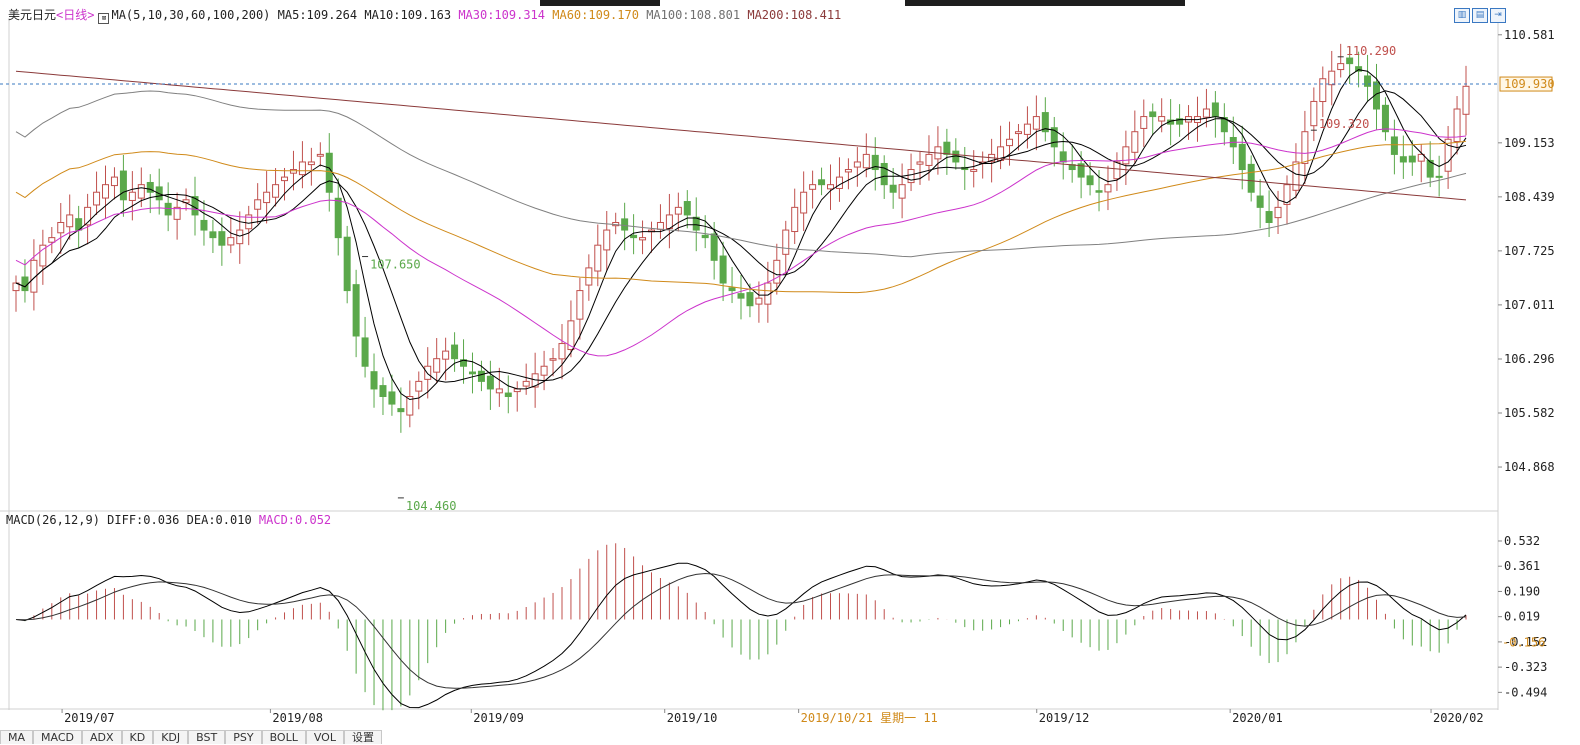 The image size is (1580, 745). Describe the element at coordinates (1462, 15) in the screenshot. I see `chart-type-icon: ▥` at that location.